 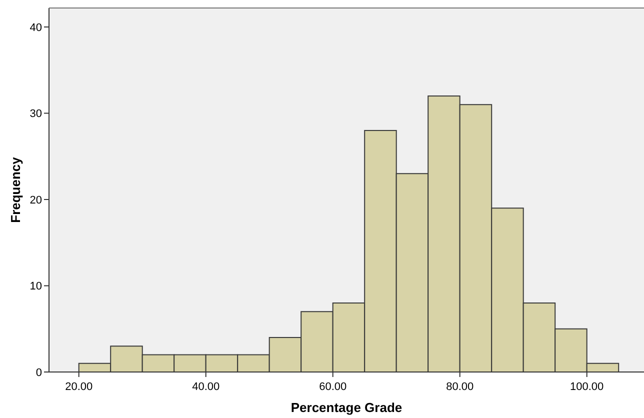 What do you see at coordinates (79, 387) in the screenshot?
I see `x-tick-label: 20.00` at bounding box center [79, 387].